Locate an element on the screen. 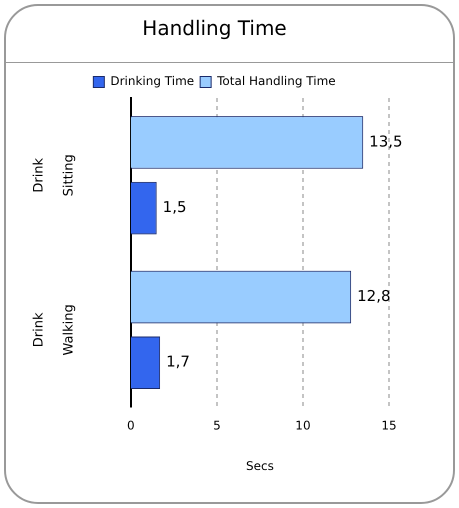  legend-label: Drinking Time is located at coordinates (152, 81).